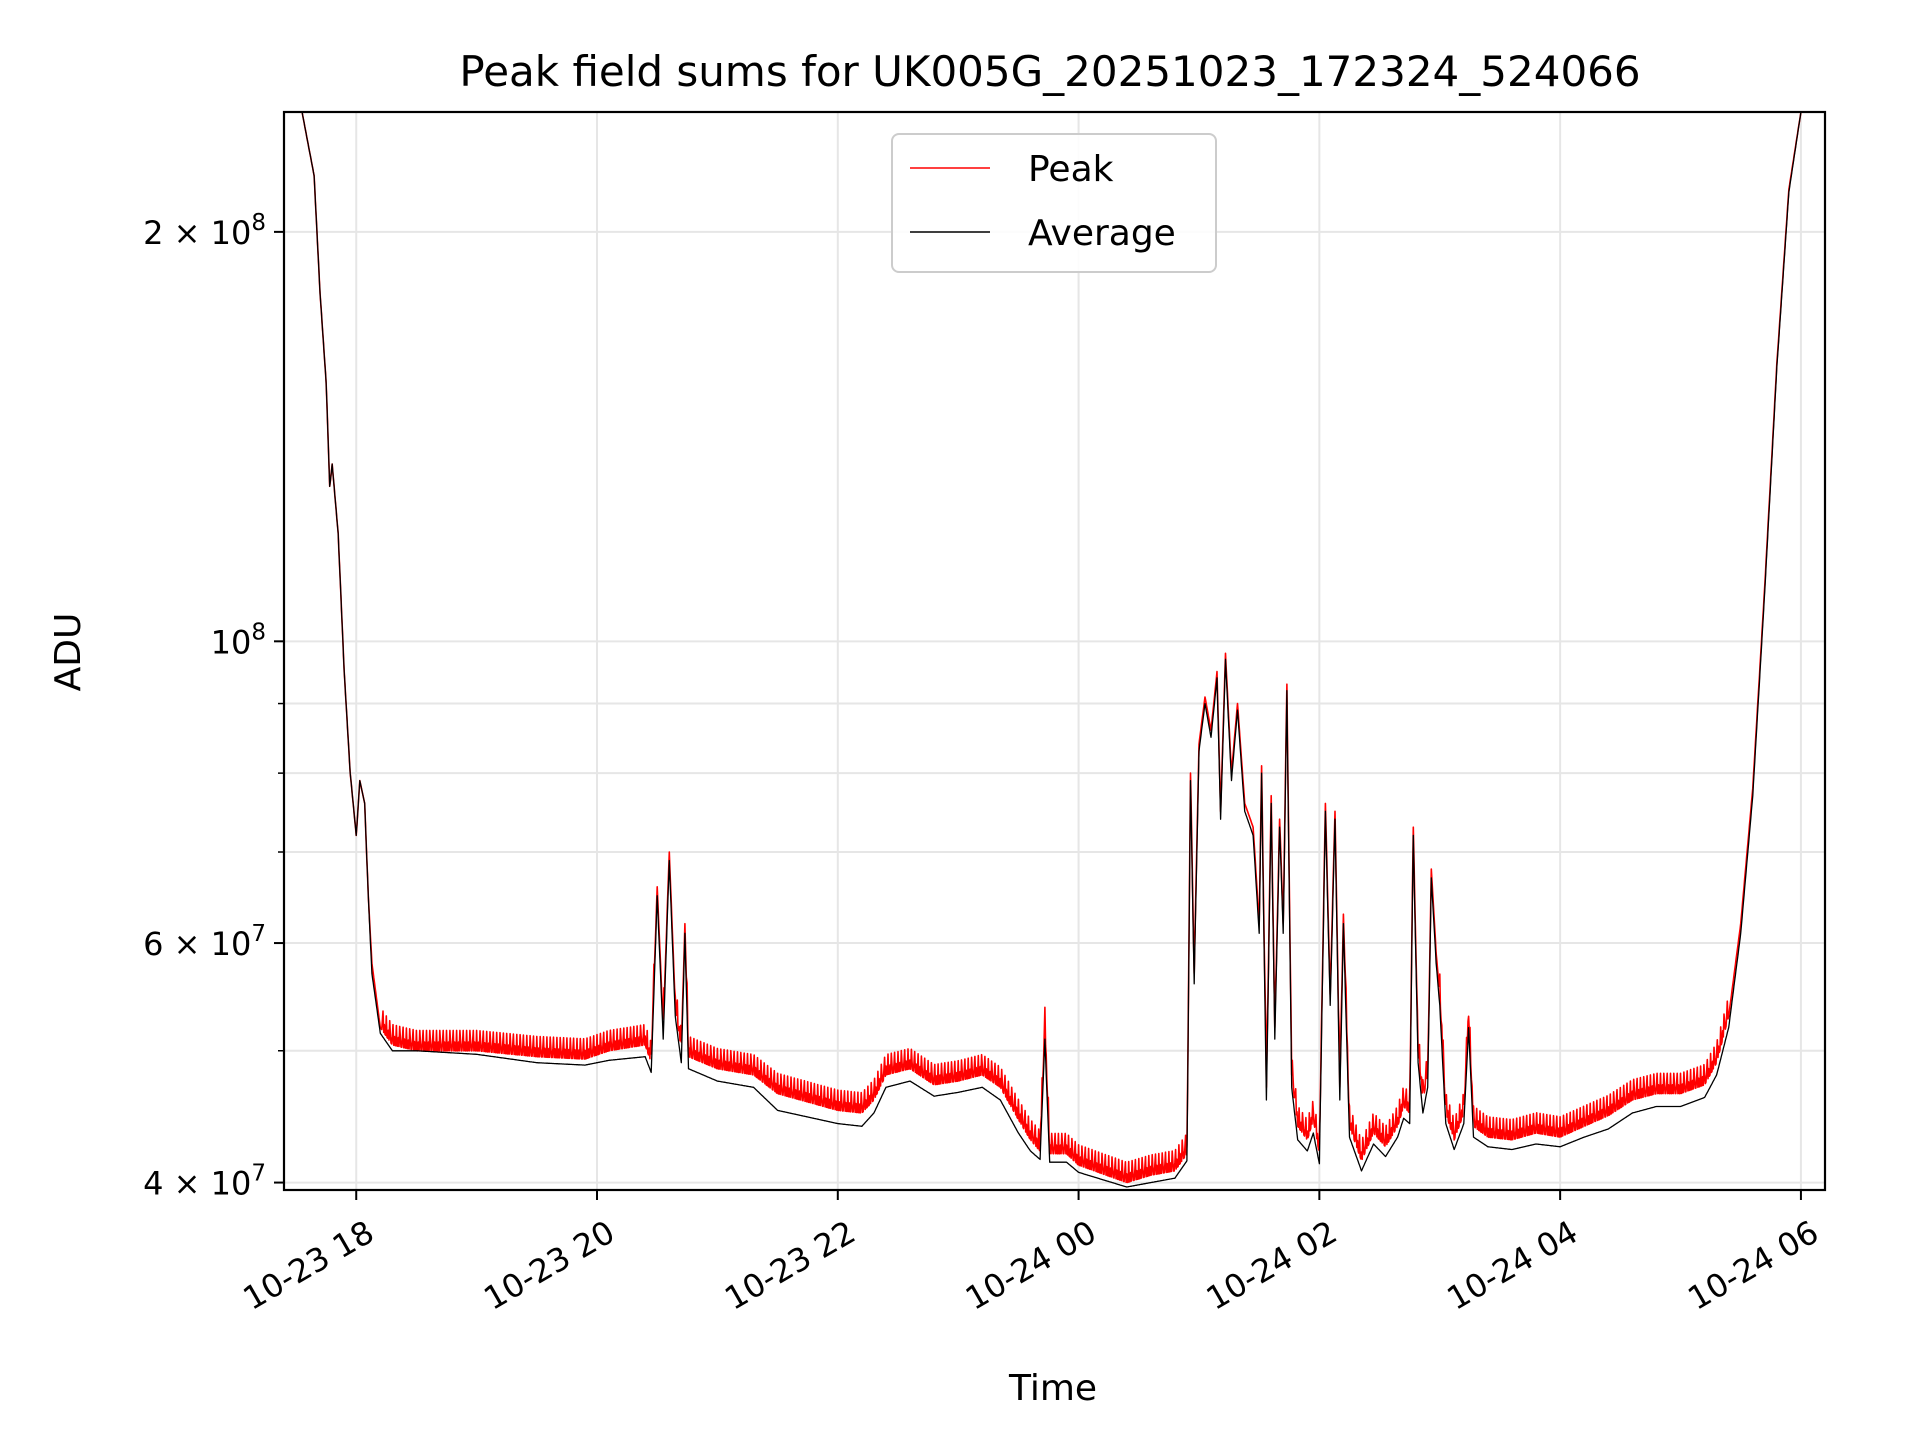 The width and height of the screenshot is (1920, 1440). What do you see at coordinates (1071, 169) in the screenshot?
I see `legend-label-peak: Peak` at bounding box center [1071, 169].